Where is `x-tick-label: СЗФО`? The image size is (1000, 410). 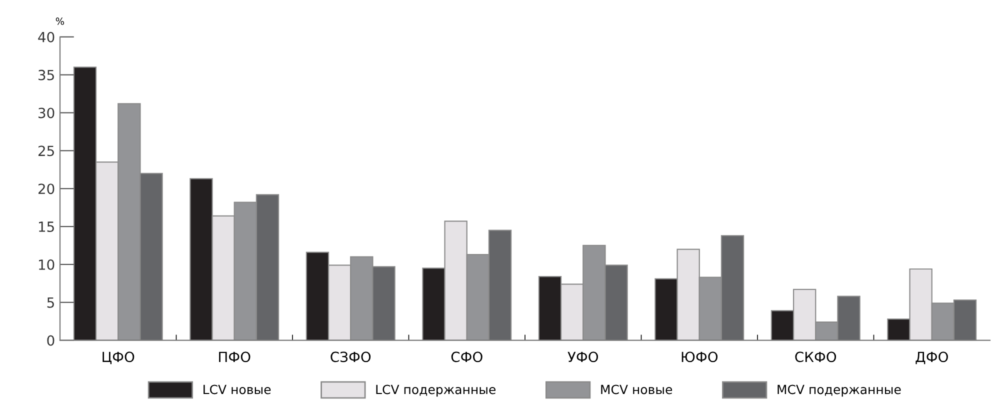 x-tick-label: СЗФО is located at coordinates (350, 357).